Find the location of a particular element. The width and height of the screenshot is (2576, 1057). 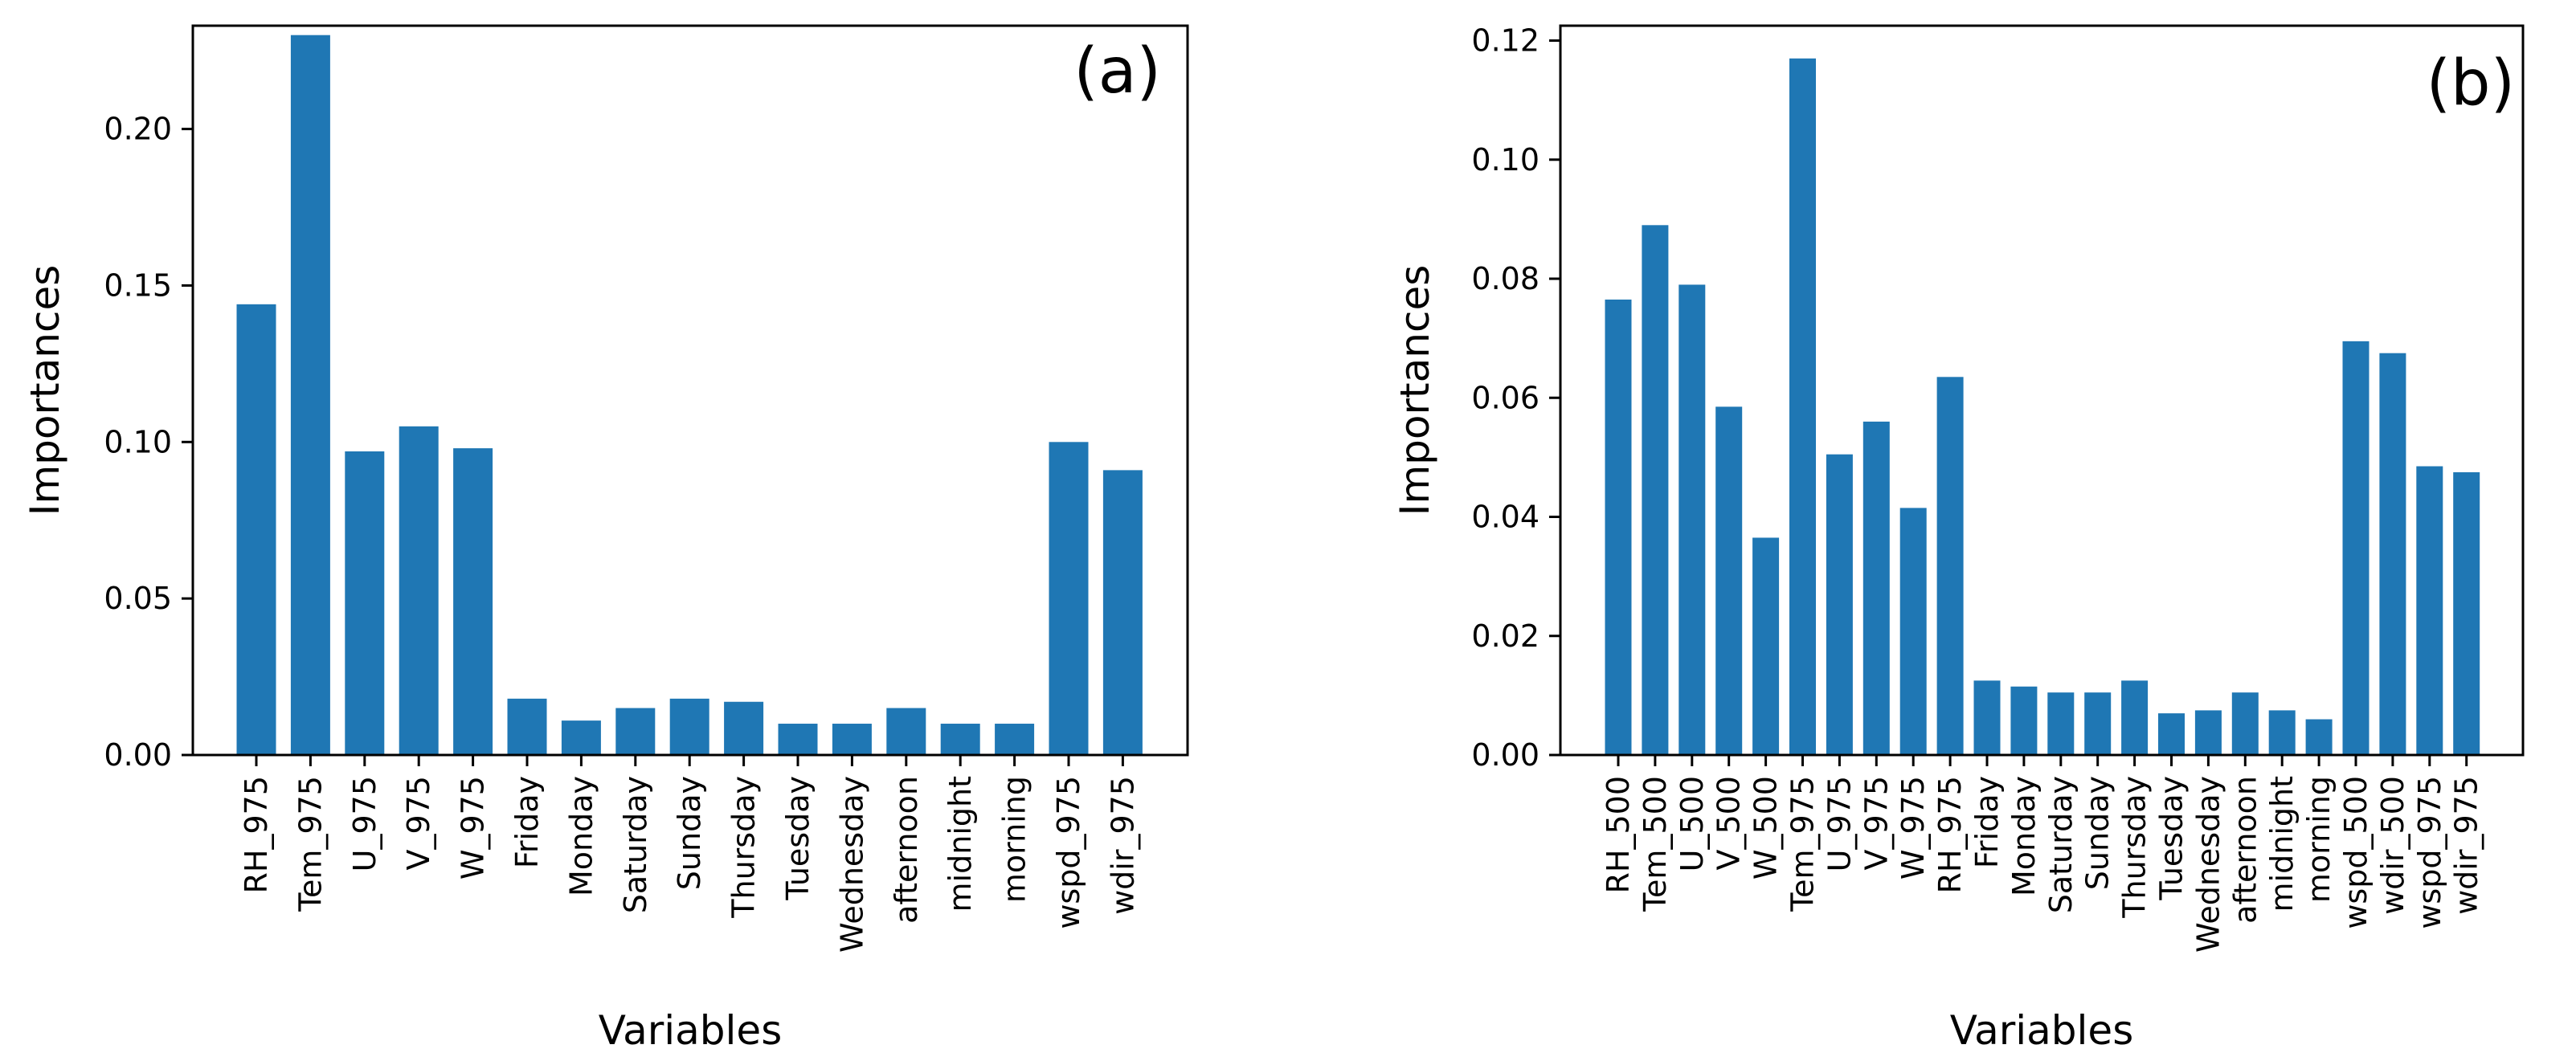

y-tick-label: 0.05 is located at coordinates (138, 598).